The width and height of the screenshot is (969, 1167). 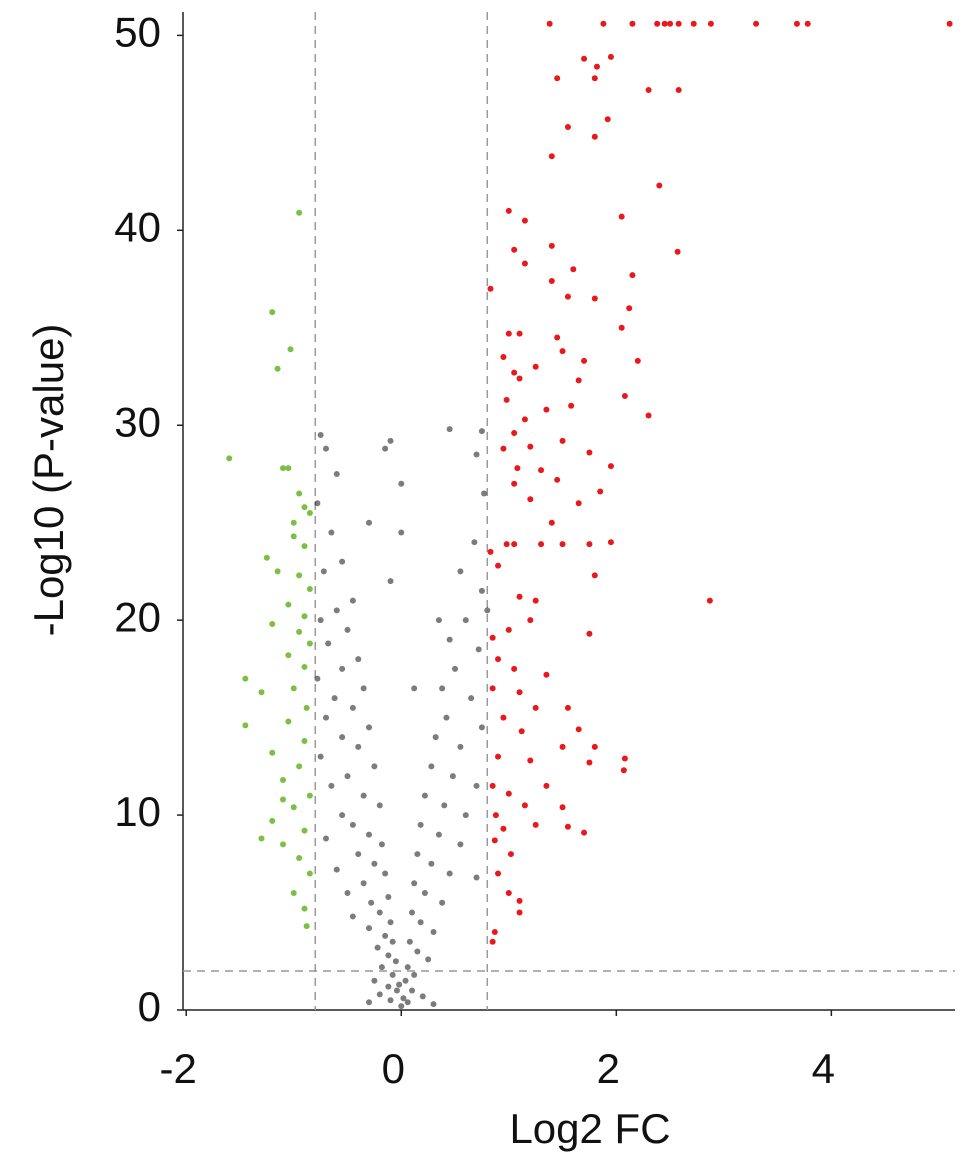 What do you see at coordinates (608, 1068) in the screenshot?
I see `x-tick-label: 2` at bounding box center [608, 1068].